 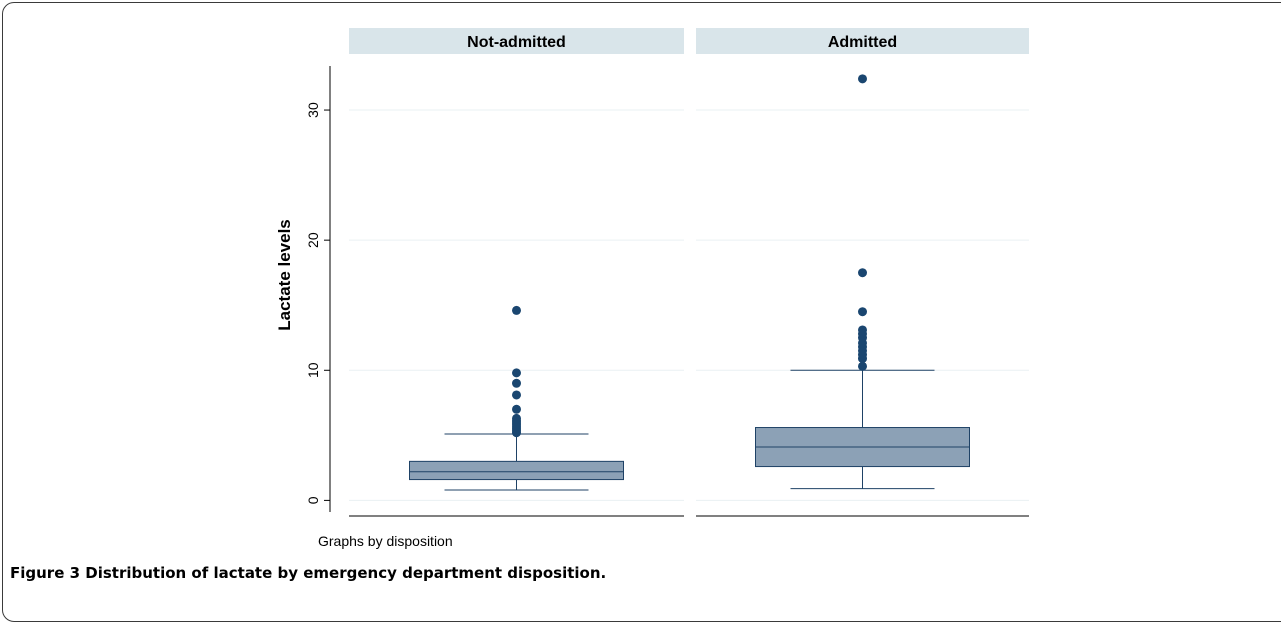 What do you see at coordinates (313, 370) in the screenshot?
I see `y-tick-label-10: 10` at bounding box center [313, 370].